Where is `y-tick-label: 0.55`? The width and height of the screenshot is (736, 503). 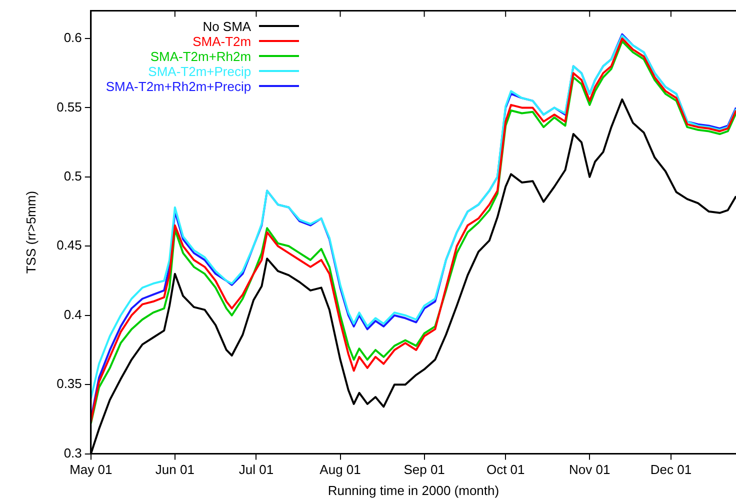
y-tick-label: 0.55 is located at coordinates (69, 106).